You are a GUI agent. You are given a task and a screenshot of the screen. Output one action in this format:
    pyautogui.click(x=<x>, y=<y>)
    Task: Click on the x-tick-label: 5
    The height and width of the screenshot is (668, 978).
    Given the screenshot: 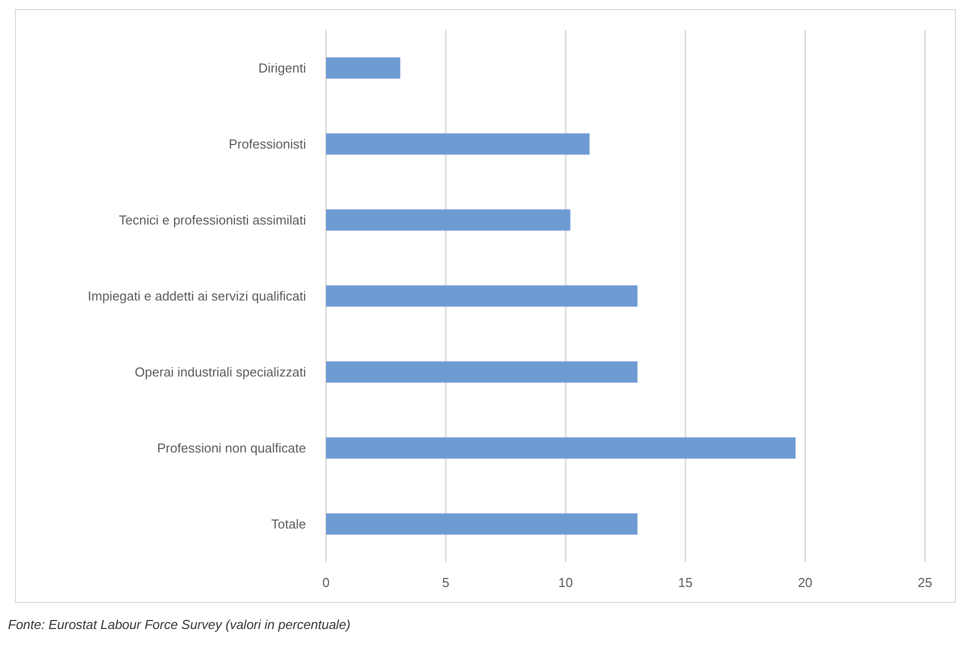 What is the action you would take?
    pyautogui.click(x=446, y=582)
    